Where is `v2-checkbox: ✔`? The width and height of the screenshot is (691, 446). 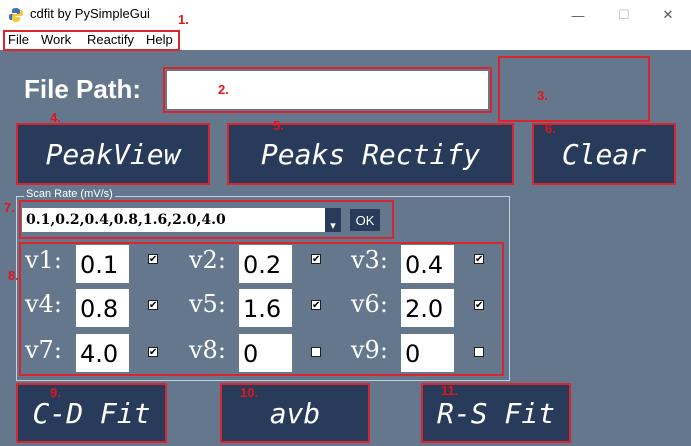 v2-checkbox: ✔ is located at coordinates (316, 259).